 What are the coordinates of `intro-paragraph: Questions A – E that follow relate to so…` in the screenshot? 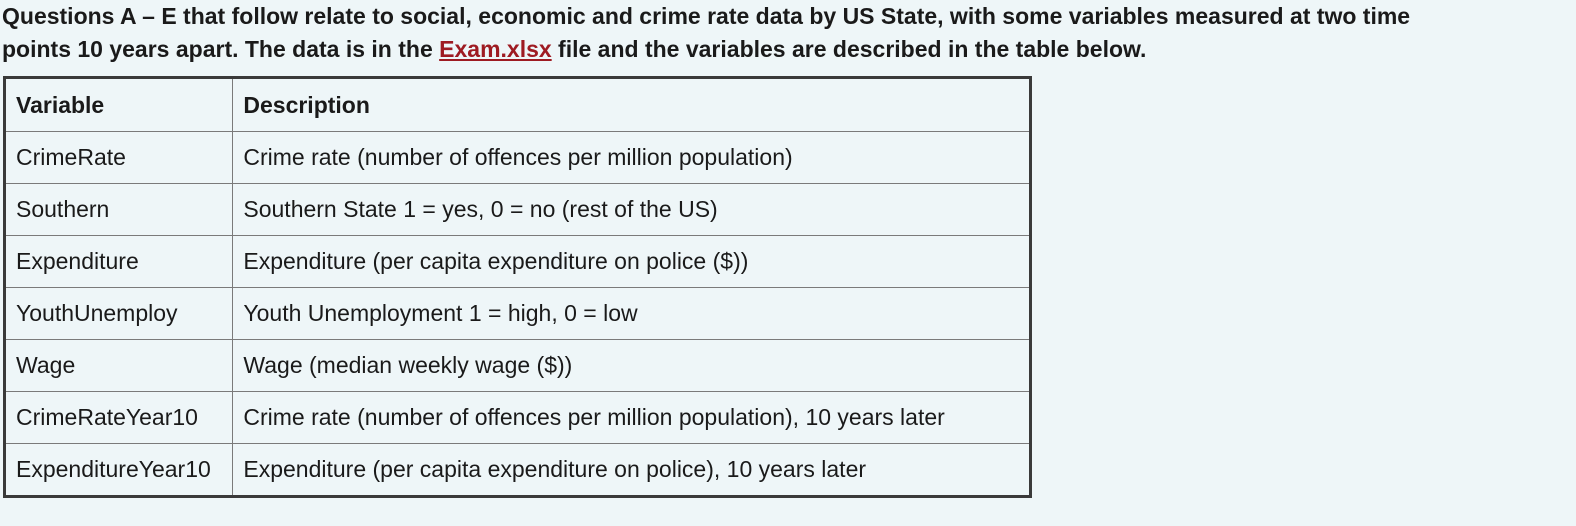 It's located at (786, 33).